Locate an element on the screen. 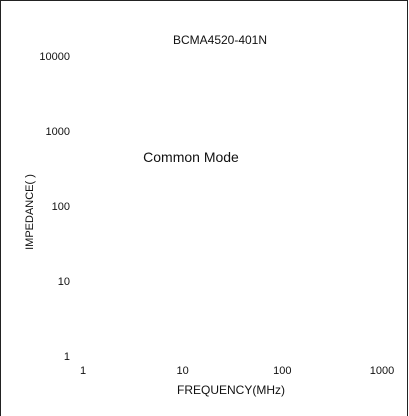  x-tick-label: 100 is located at coordinates (282, 371).